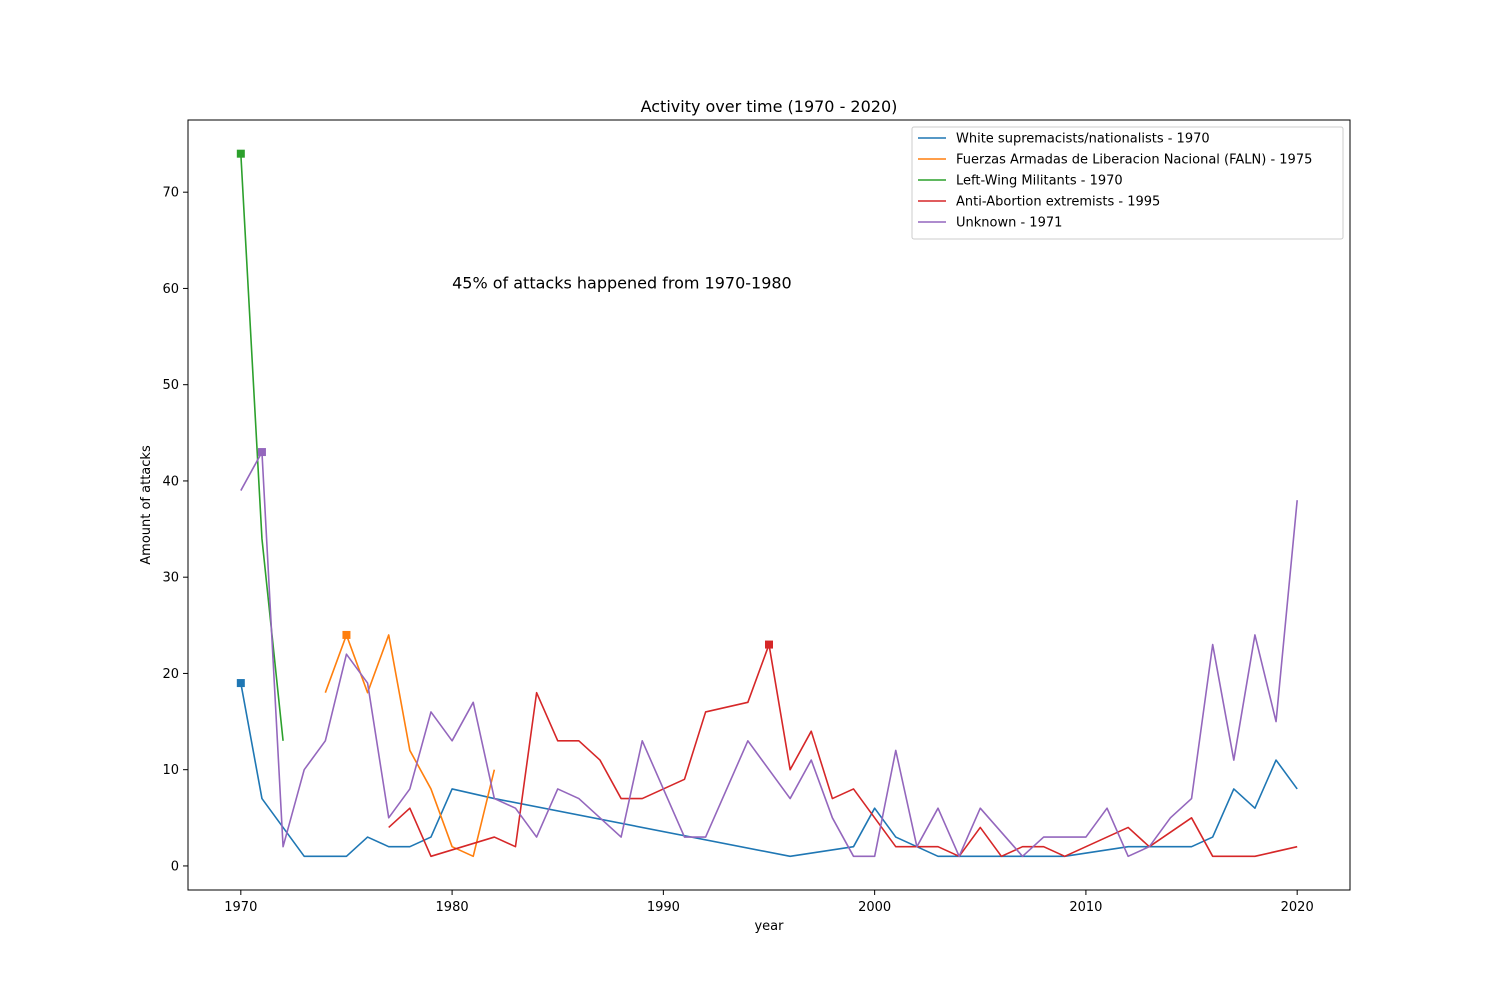 This screenshot has width=1500, height=1000. What do you see at coordinates (1039, 181) in the screenshot?
I see `legend-label-2: Left-Wing Militants - 1970` at bounding box center [1039, 181].